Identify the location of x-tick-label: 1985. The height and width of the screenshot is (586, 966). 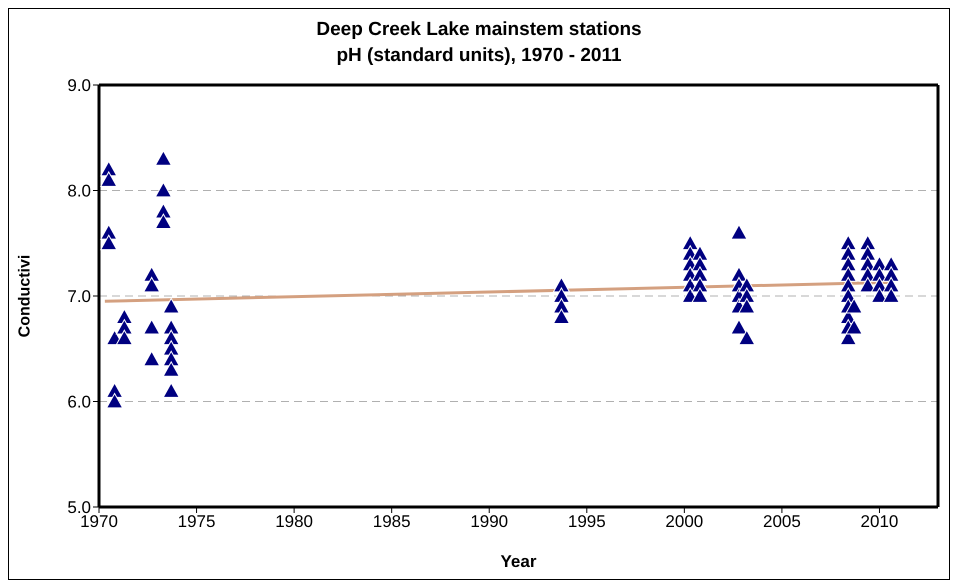
(391, 522).